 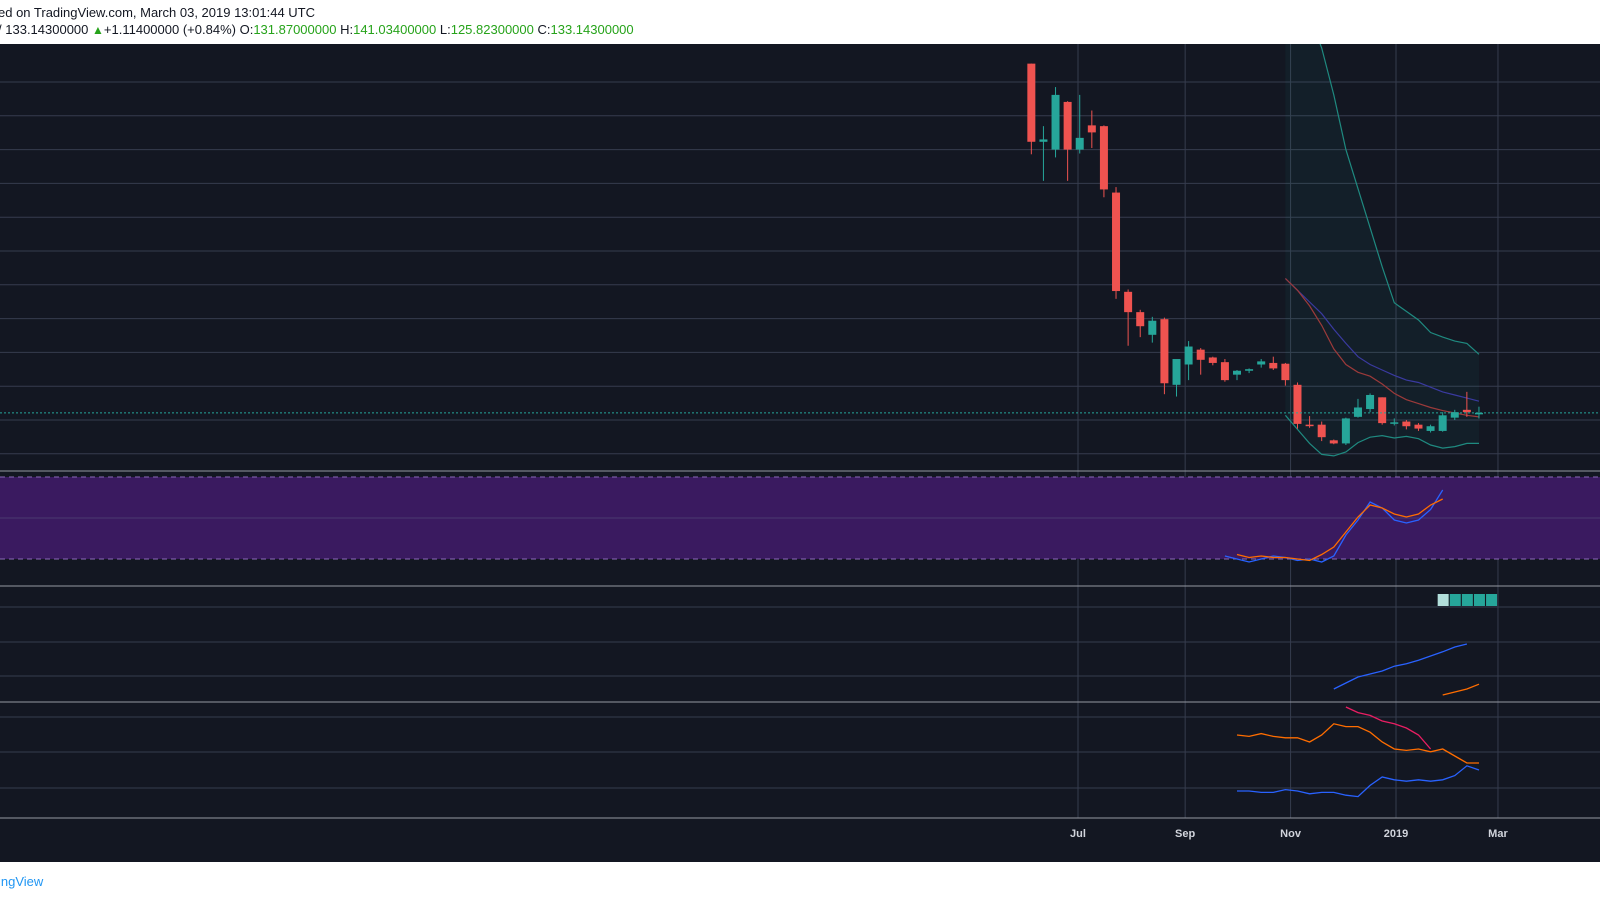 I want to click on bollinger-bands, so click(x=1382, y=250).